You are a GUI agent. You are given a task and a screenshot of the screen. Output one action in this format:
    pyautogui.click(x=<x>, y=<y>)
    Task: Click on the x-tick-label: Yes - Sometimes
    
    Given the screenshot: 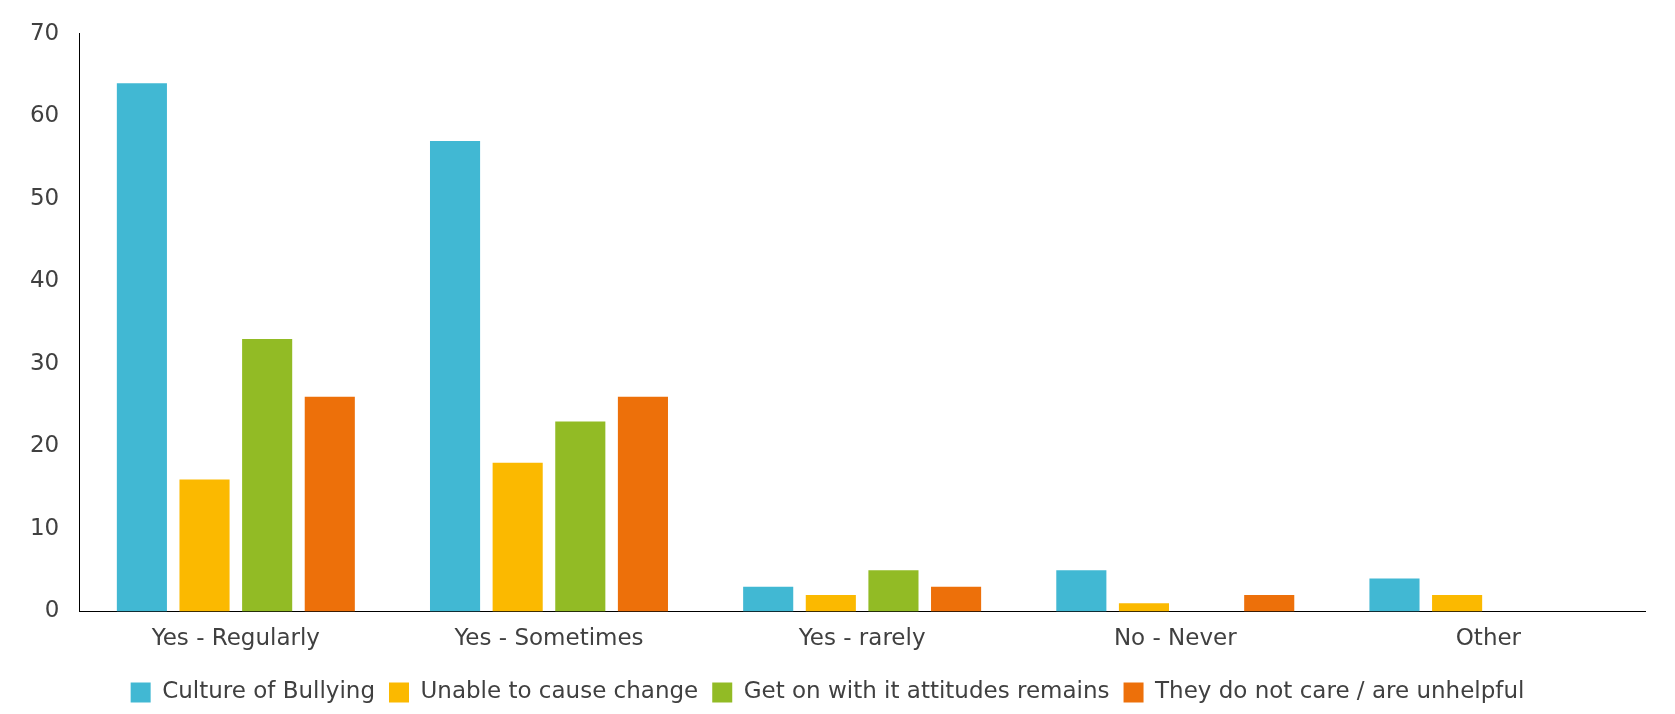 What is the action you would take?
    pyautogui.click(x=548, y=637)
    